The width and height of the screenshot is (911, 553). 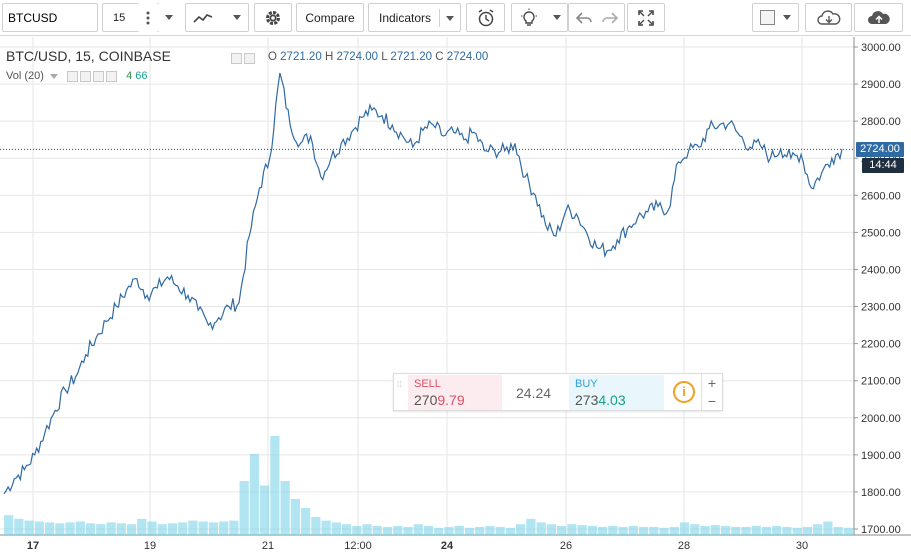 I want to click on indicators-label: Indicators, so click(x=405, y=17).